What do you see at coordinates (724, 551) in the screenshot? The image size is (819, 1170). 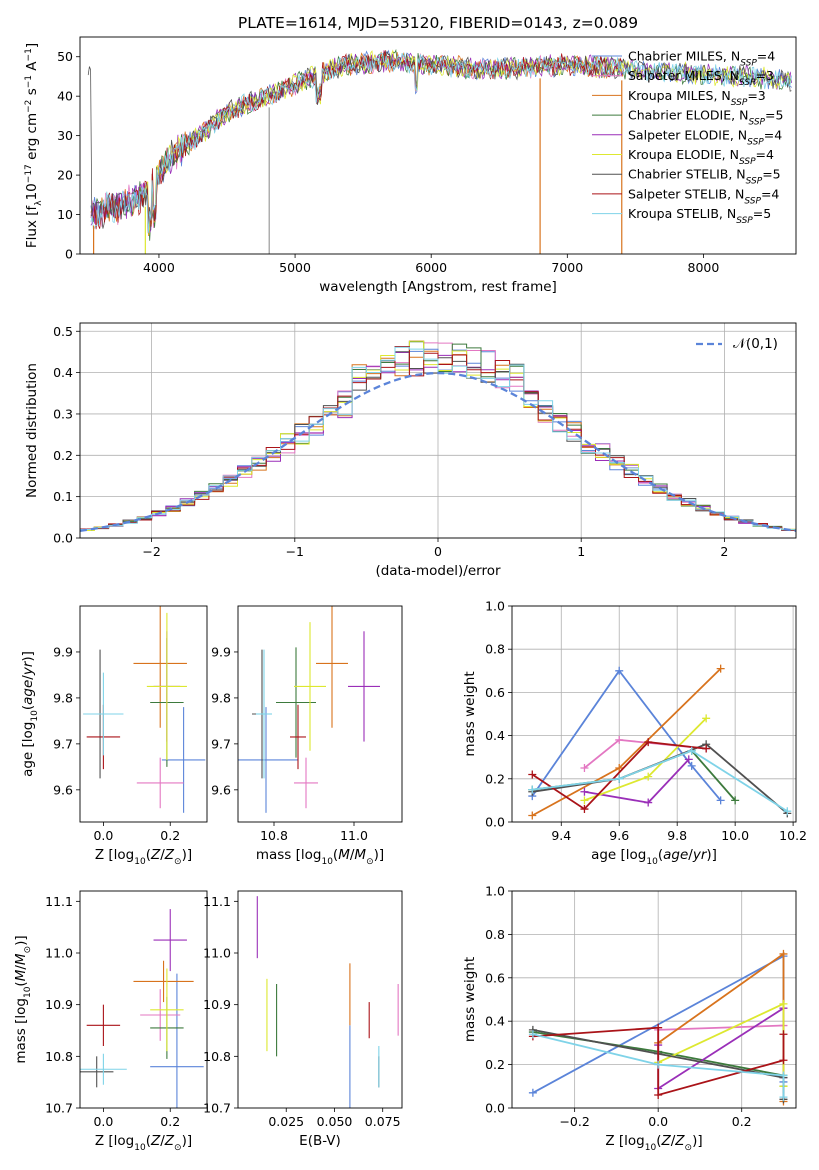 I see `x-tick-label: 2` at bounding box center [724, 551].